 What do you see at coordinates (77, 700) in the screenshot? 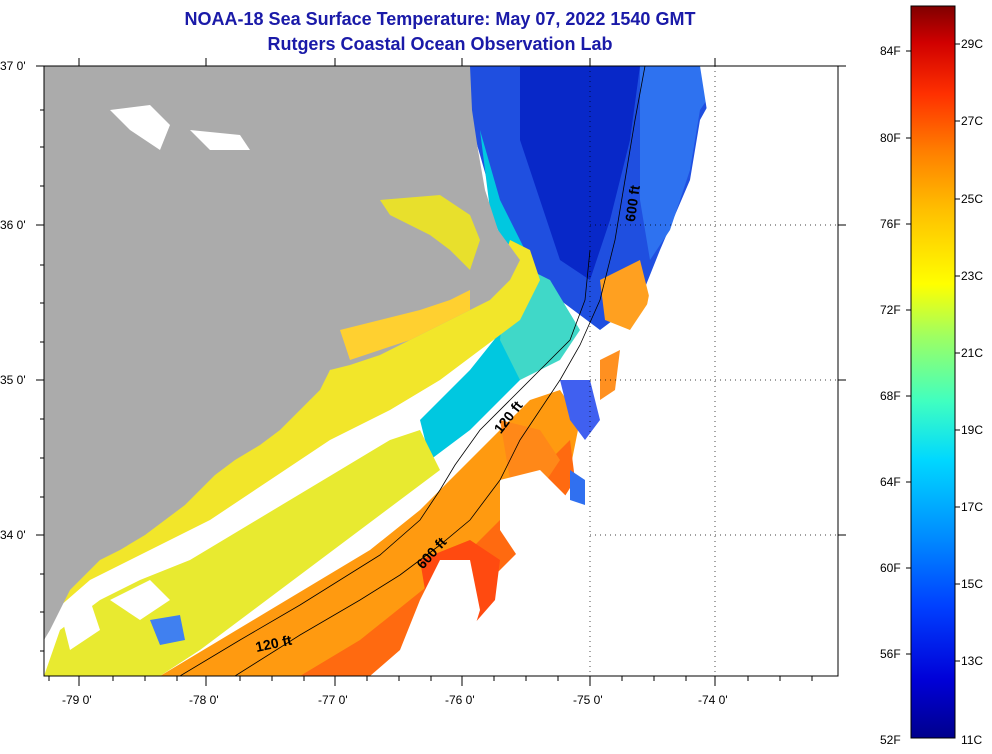
I see `lon-label-79: -79 0'` at bounding box center [77, 700].